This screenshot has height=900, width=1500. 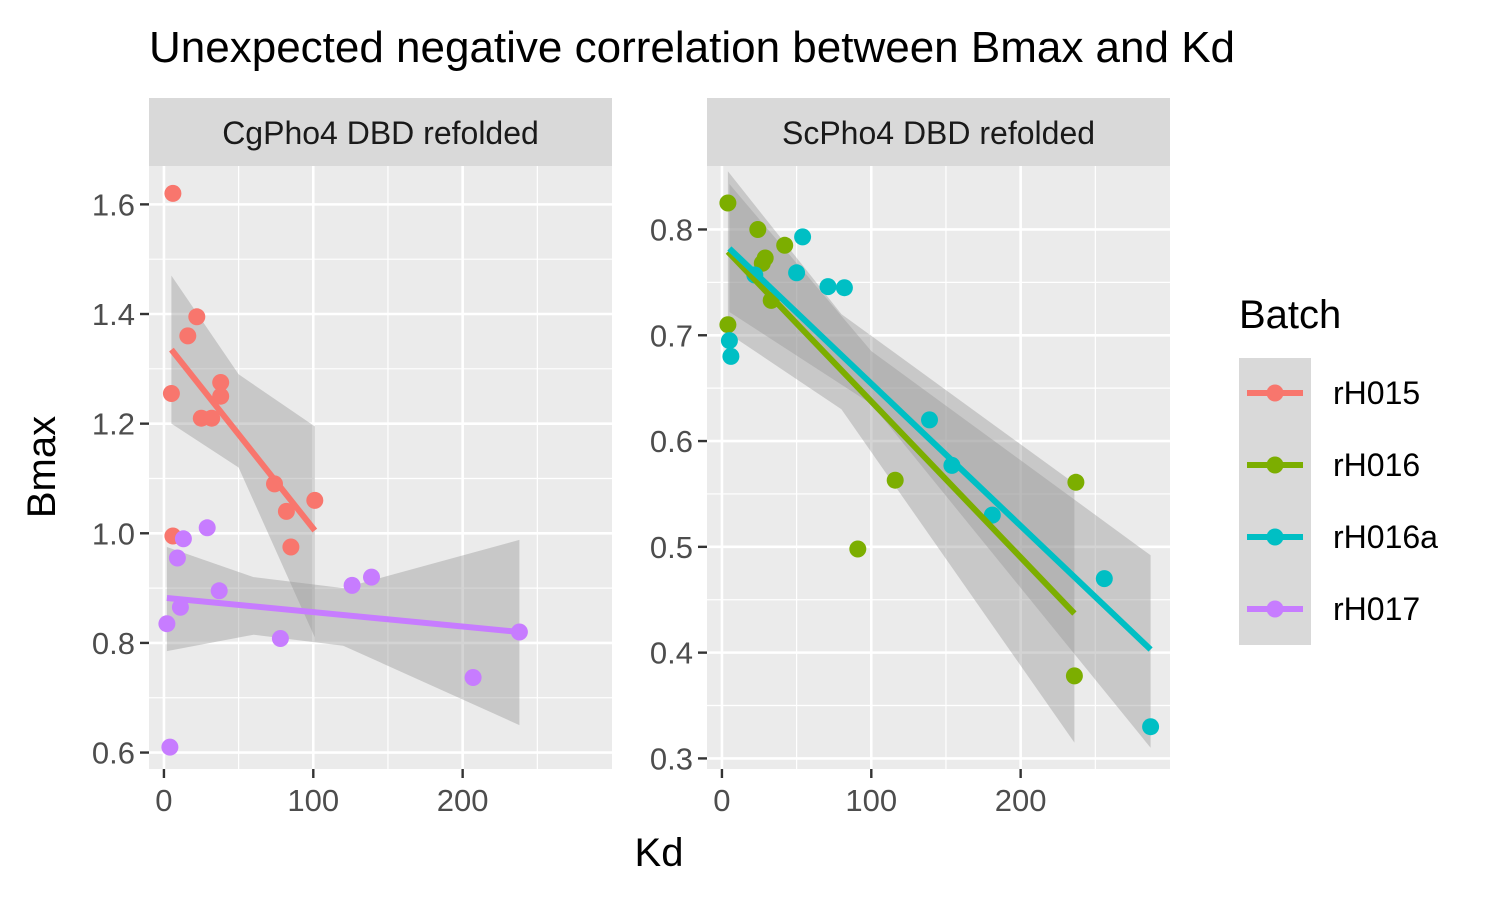 I want to click on facet-label: ScPho4 DBD refolded, so click(x=938, y=133).